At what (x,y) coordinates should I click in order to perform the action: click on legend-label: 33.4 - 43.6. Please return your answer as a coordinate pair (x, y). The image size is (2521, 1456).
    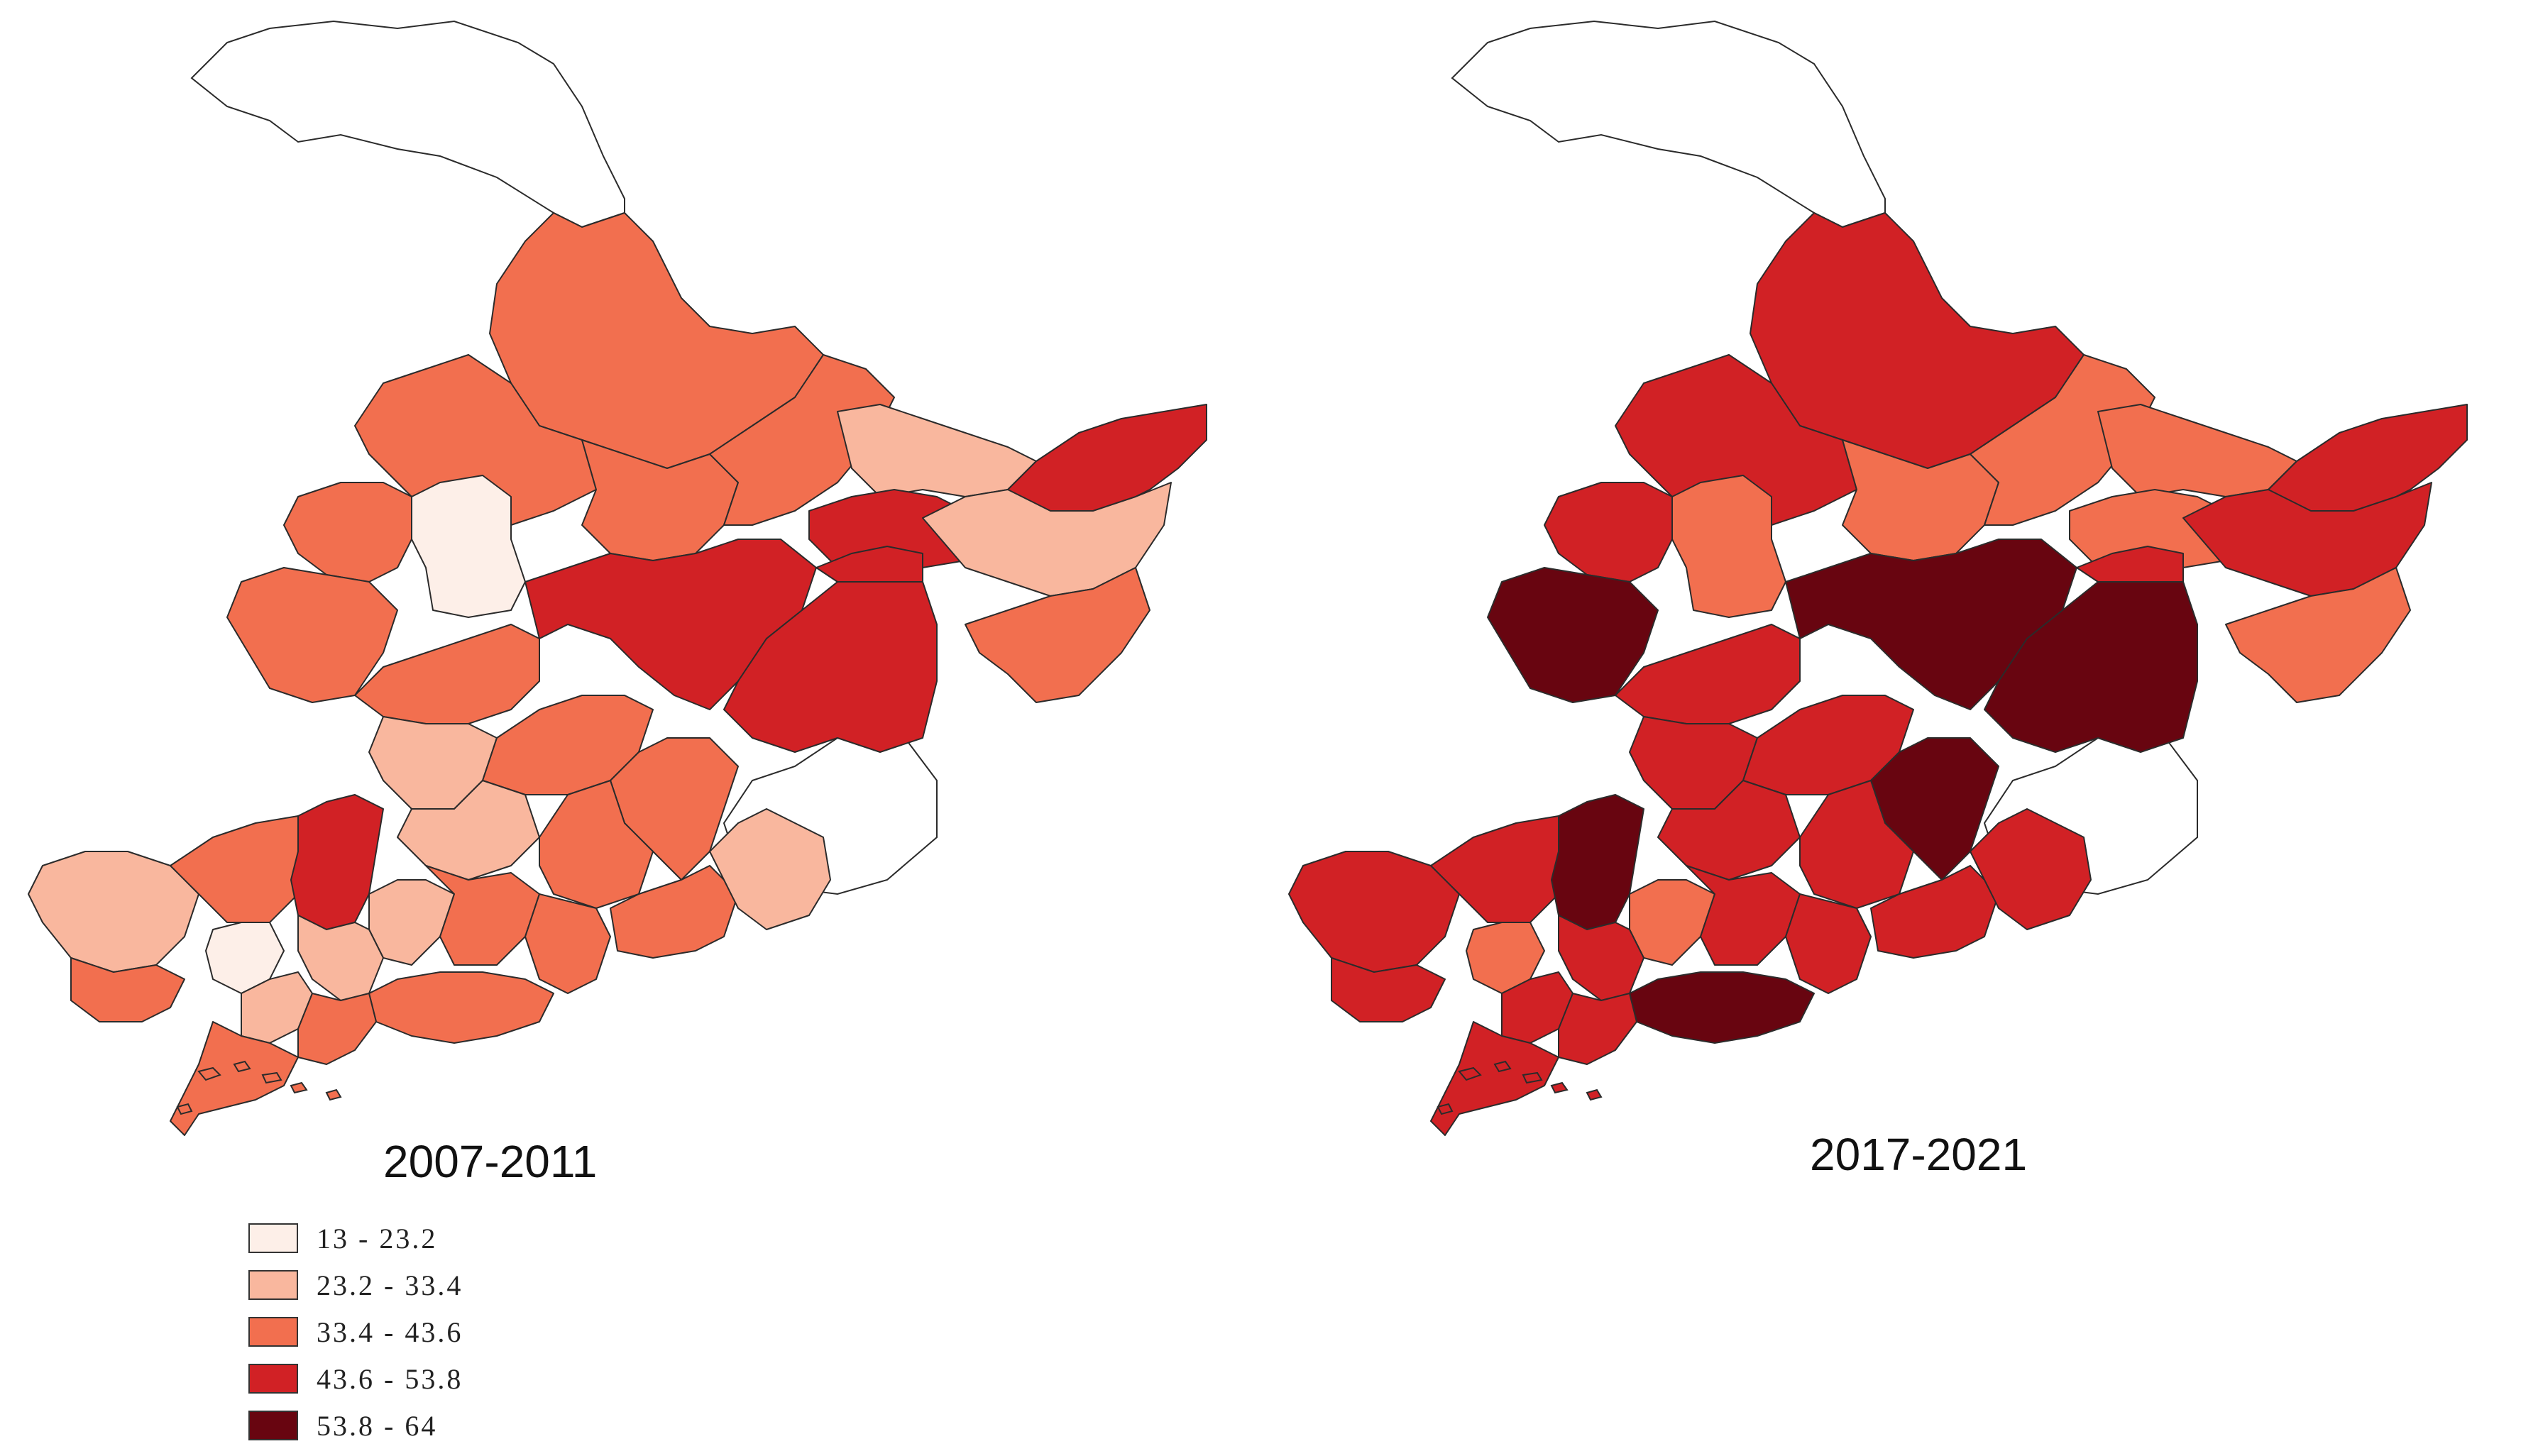
    Looking at the image, I should click on (390, 1332).